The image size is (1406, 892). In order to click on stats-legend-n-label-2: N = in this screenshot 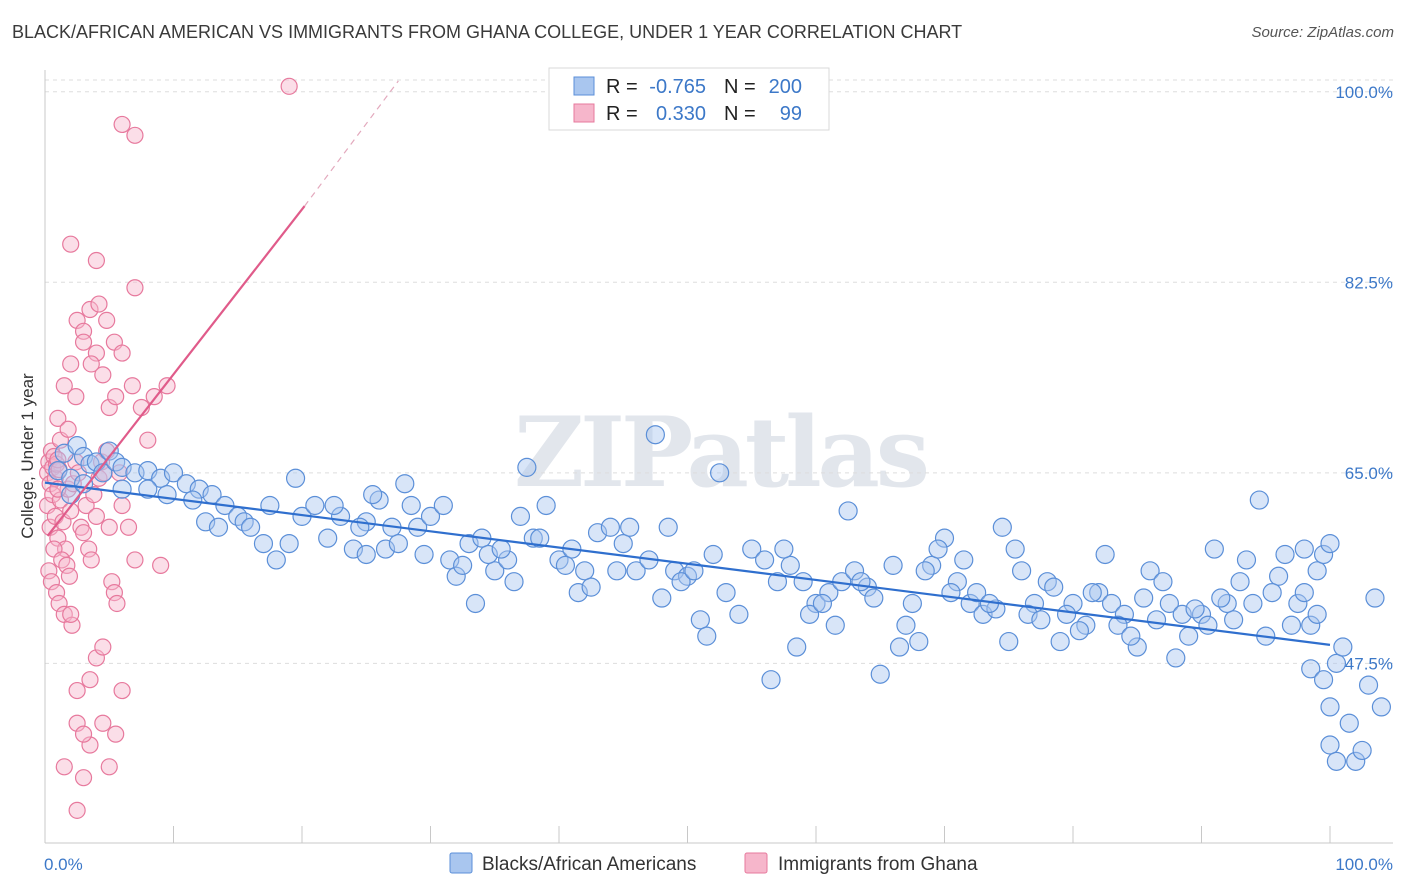, I will do `click(740, 114)`.